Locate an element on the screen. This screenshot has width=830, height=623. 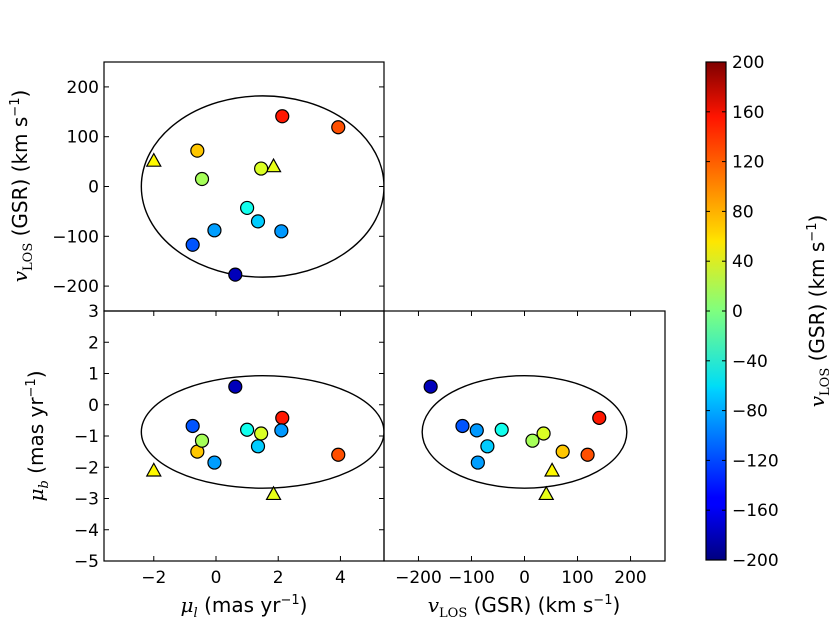
bl-ytick-label: −1 is located at coordinates (86, 437).